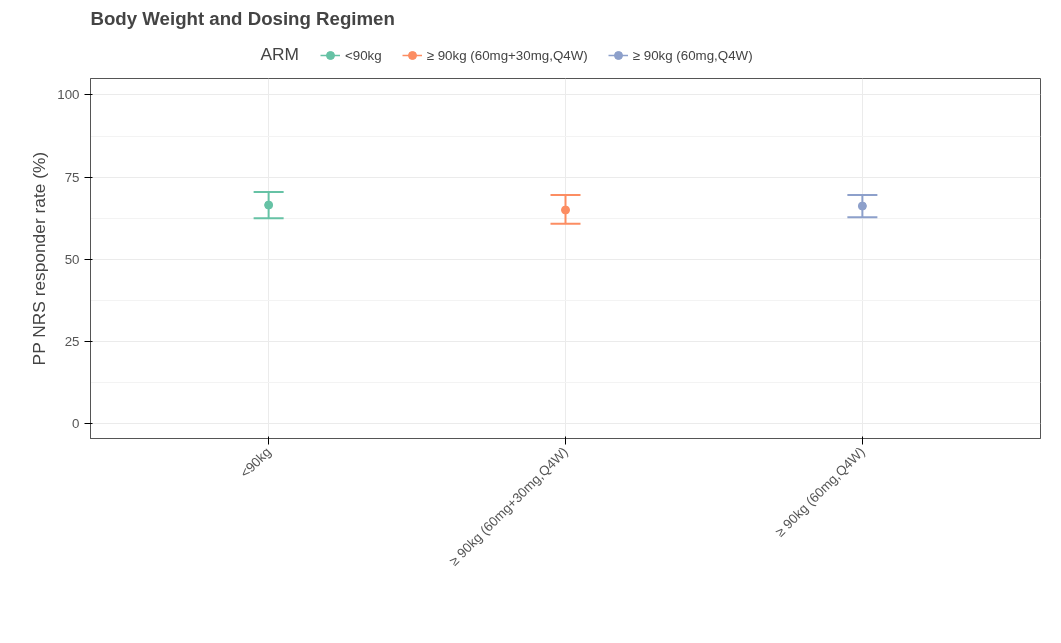  Describe the element at coordinates (72, 342) in the screenshot. I see `y-tick-label: 25` at that location.